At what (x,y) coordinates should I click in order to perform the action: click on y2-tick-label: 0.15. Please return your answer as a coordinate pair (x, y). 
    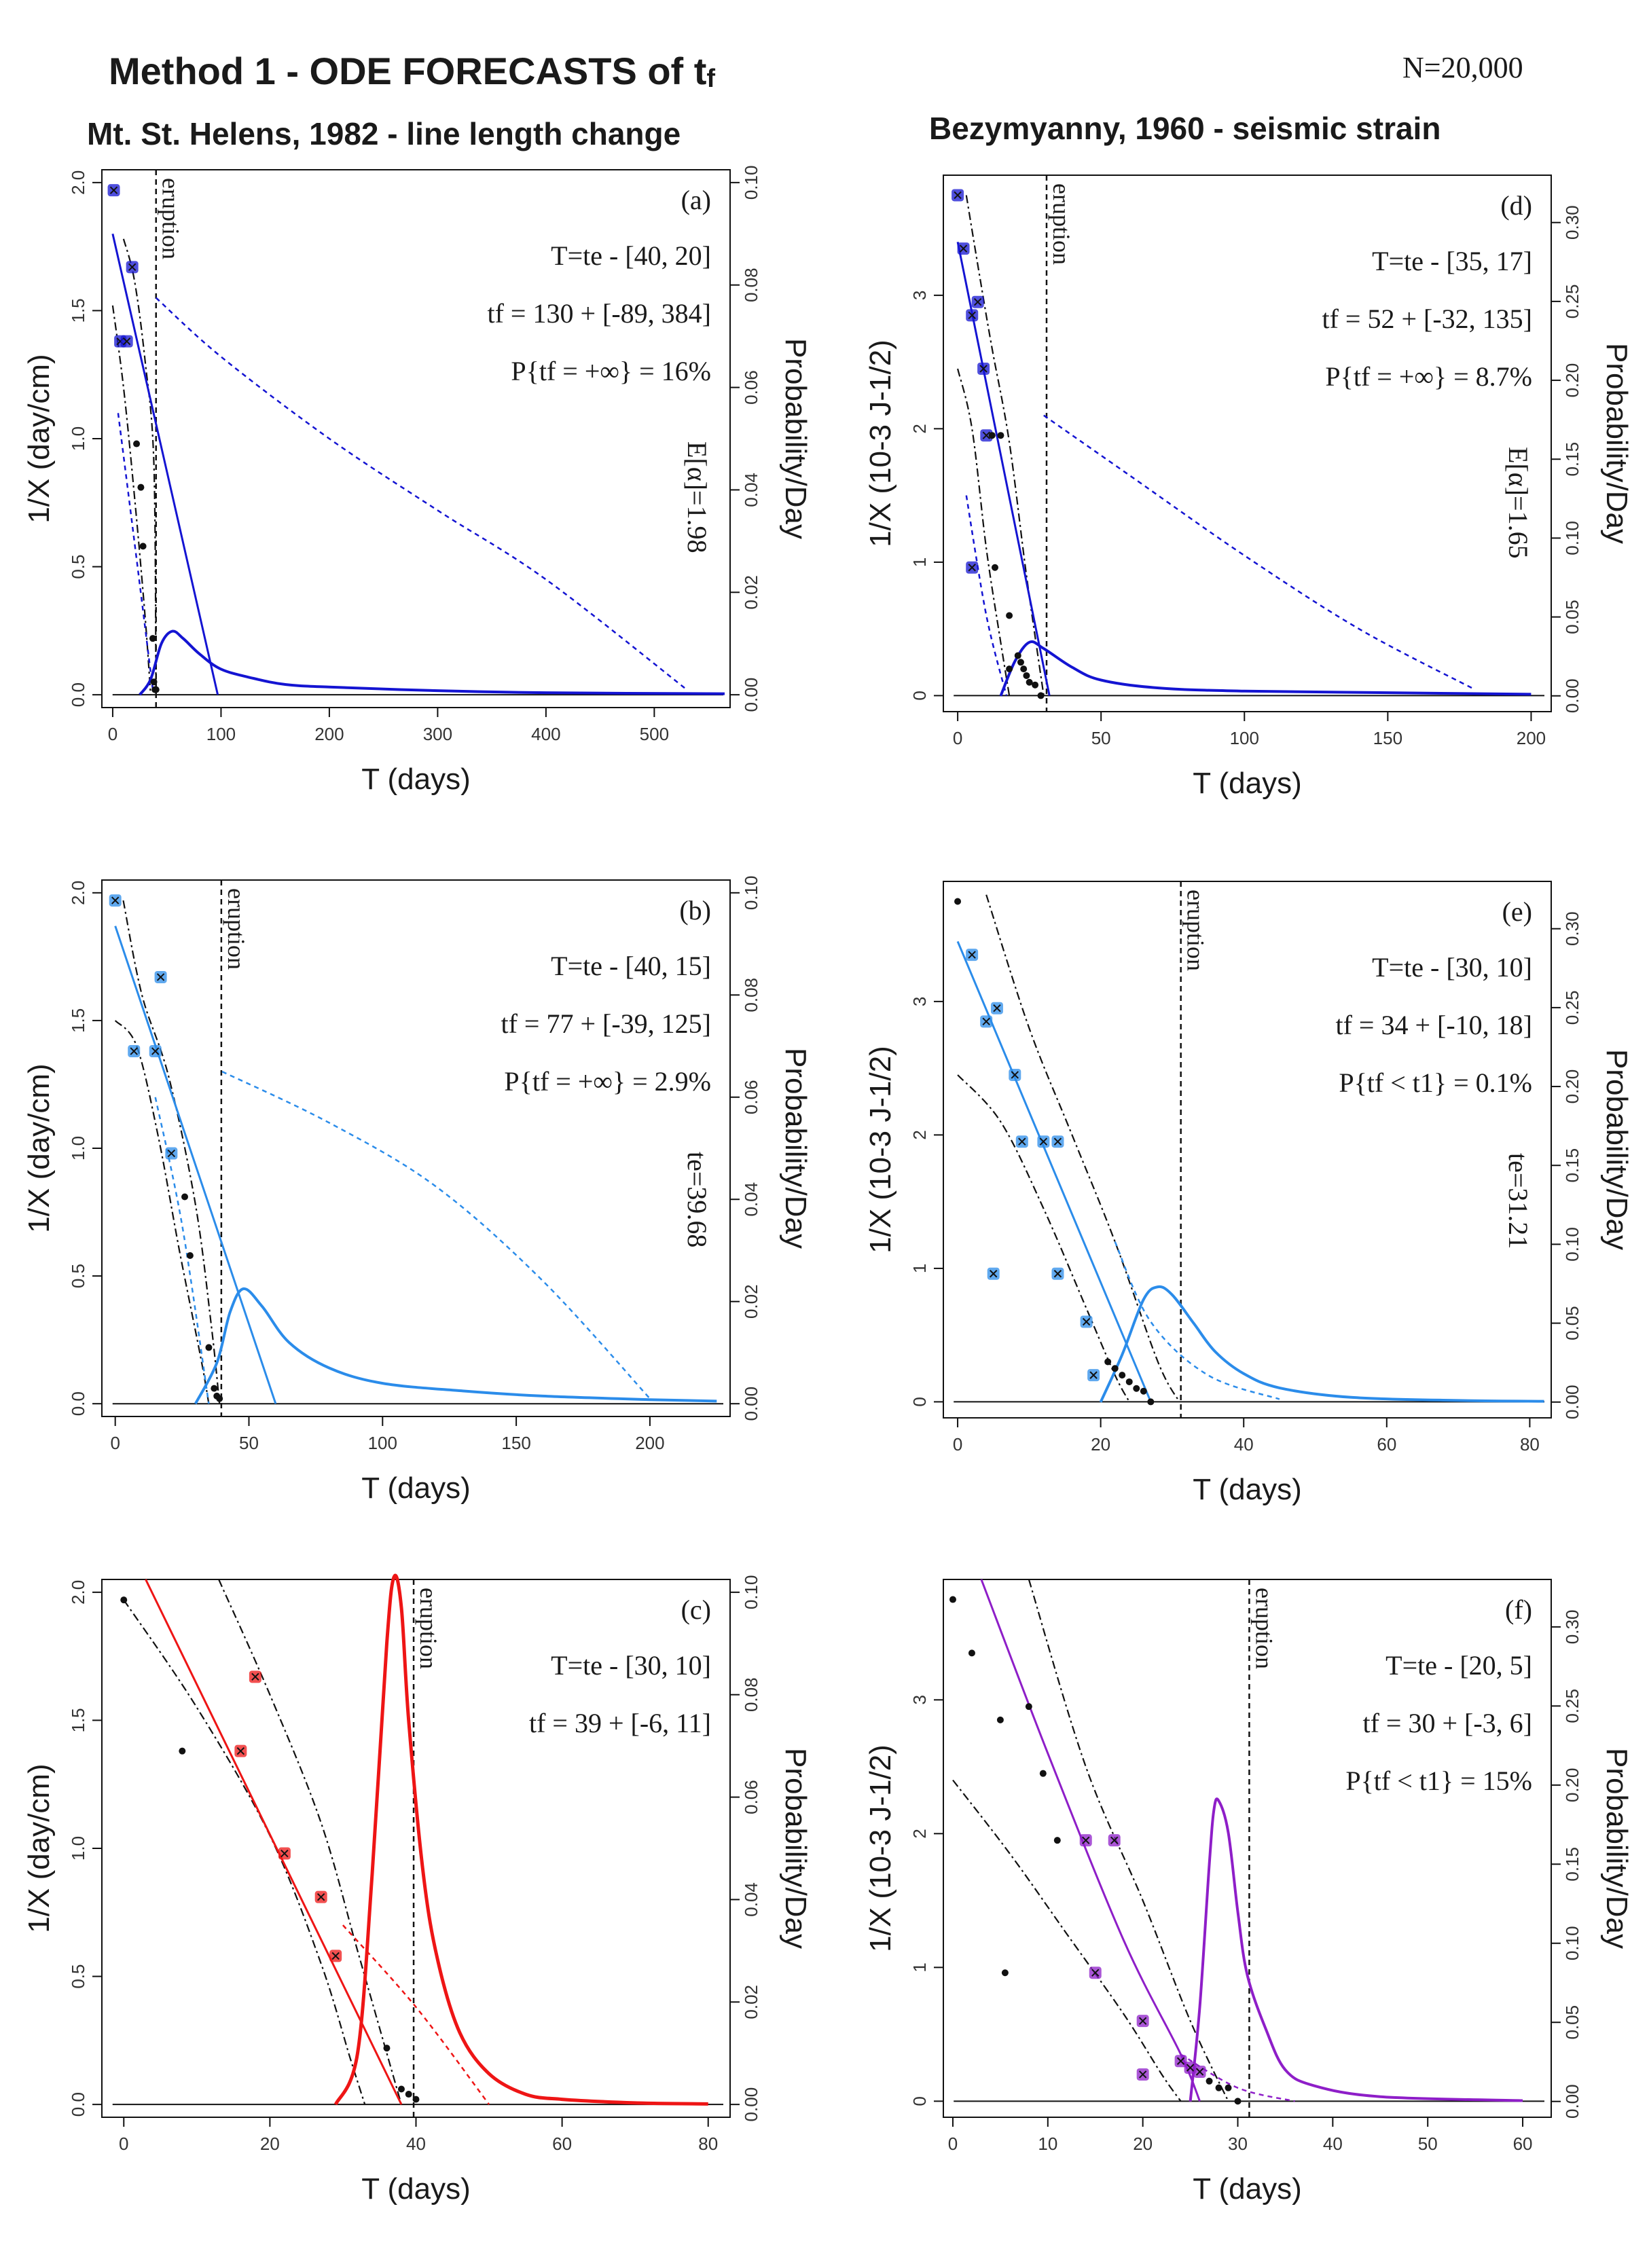
    Looking at the image, I should click on (1572, 1165).